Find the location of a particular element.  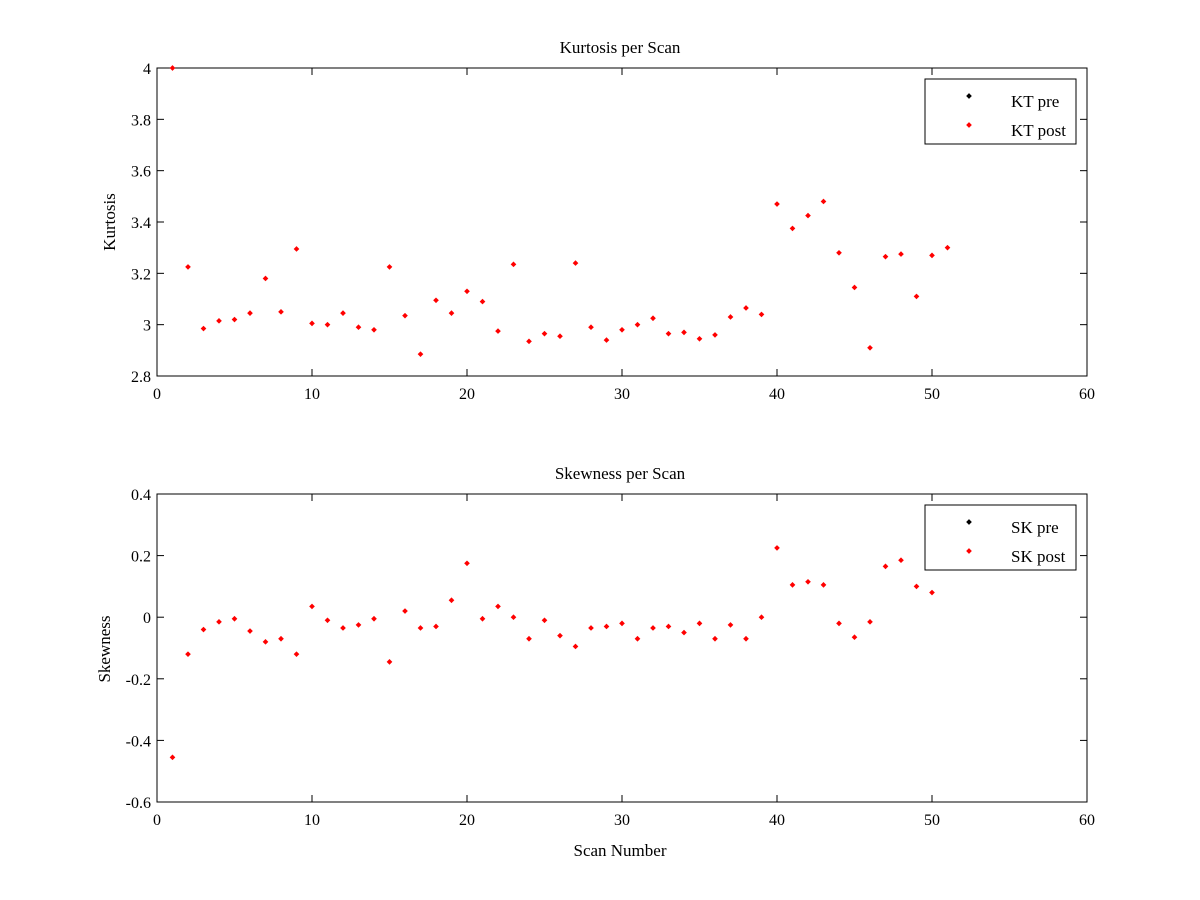

skewness-ytick-label: 0.4 is located at coordinates (141, 495).